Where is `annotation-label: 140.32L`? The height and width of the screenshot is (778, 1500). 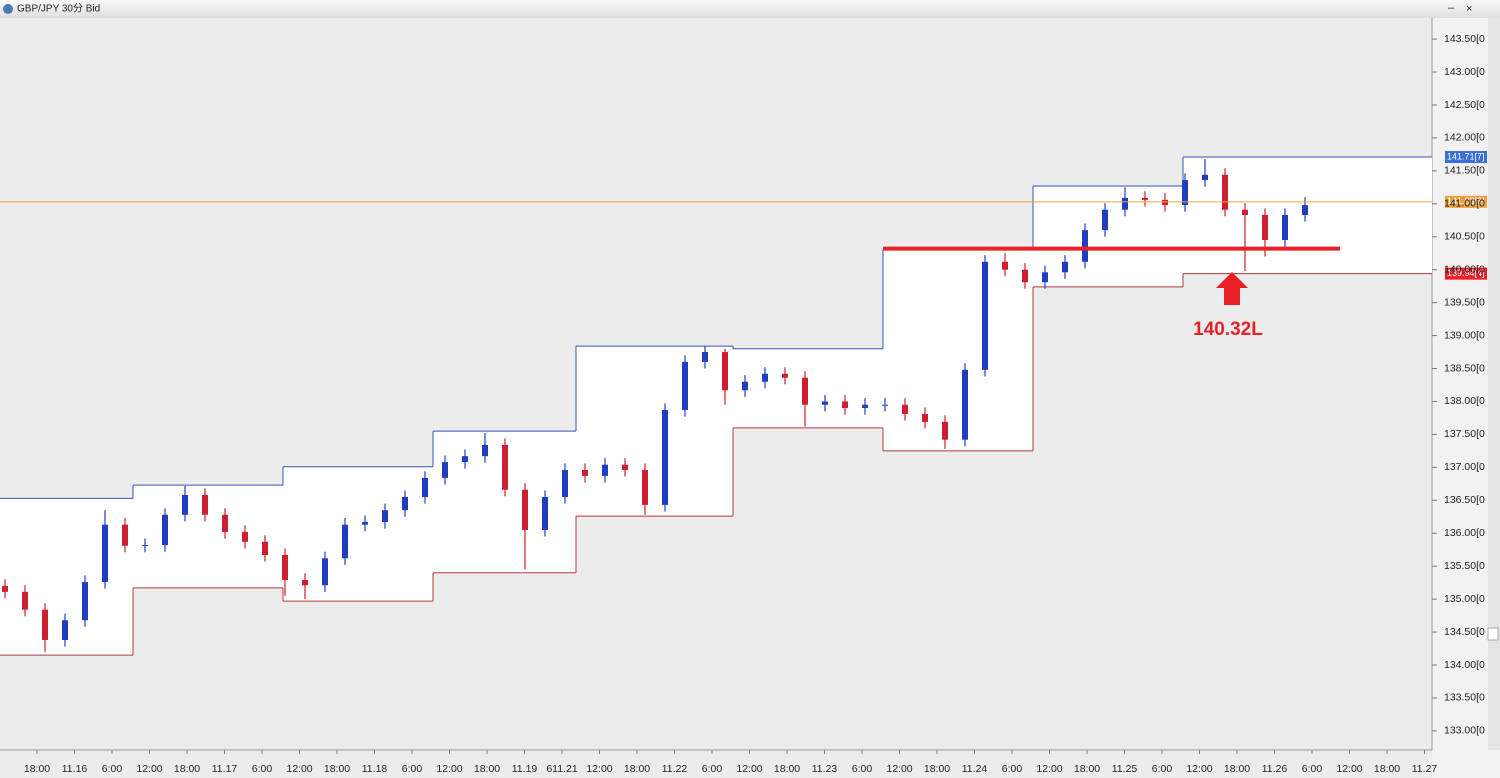 annotation-label: 140.32L is located at coordinates (1228, 329).